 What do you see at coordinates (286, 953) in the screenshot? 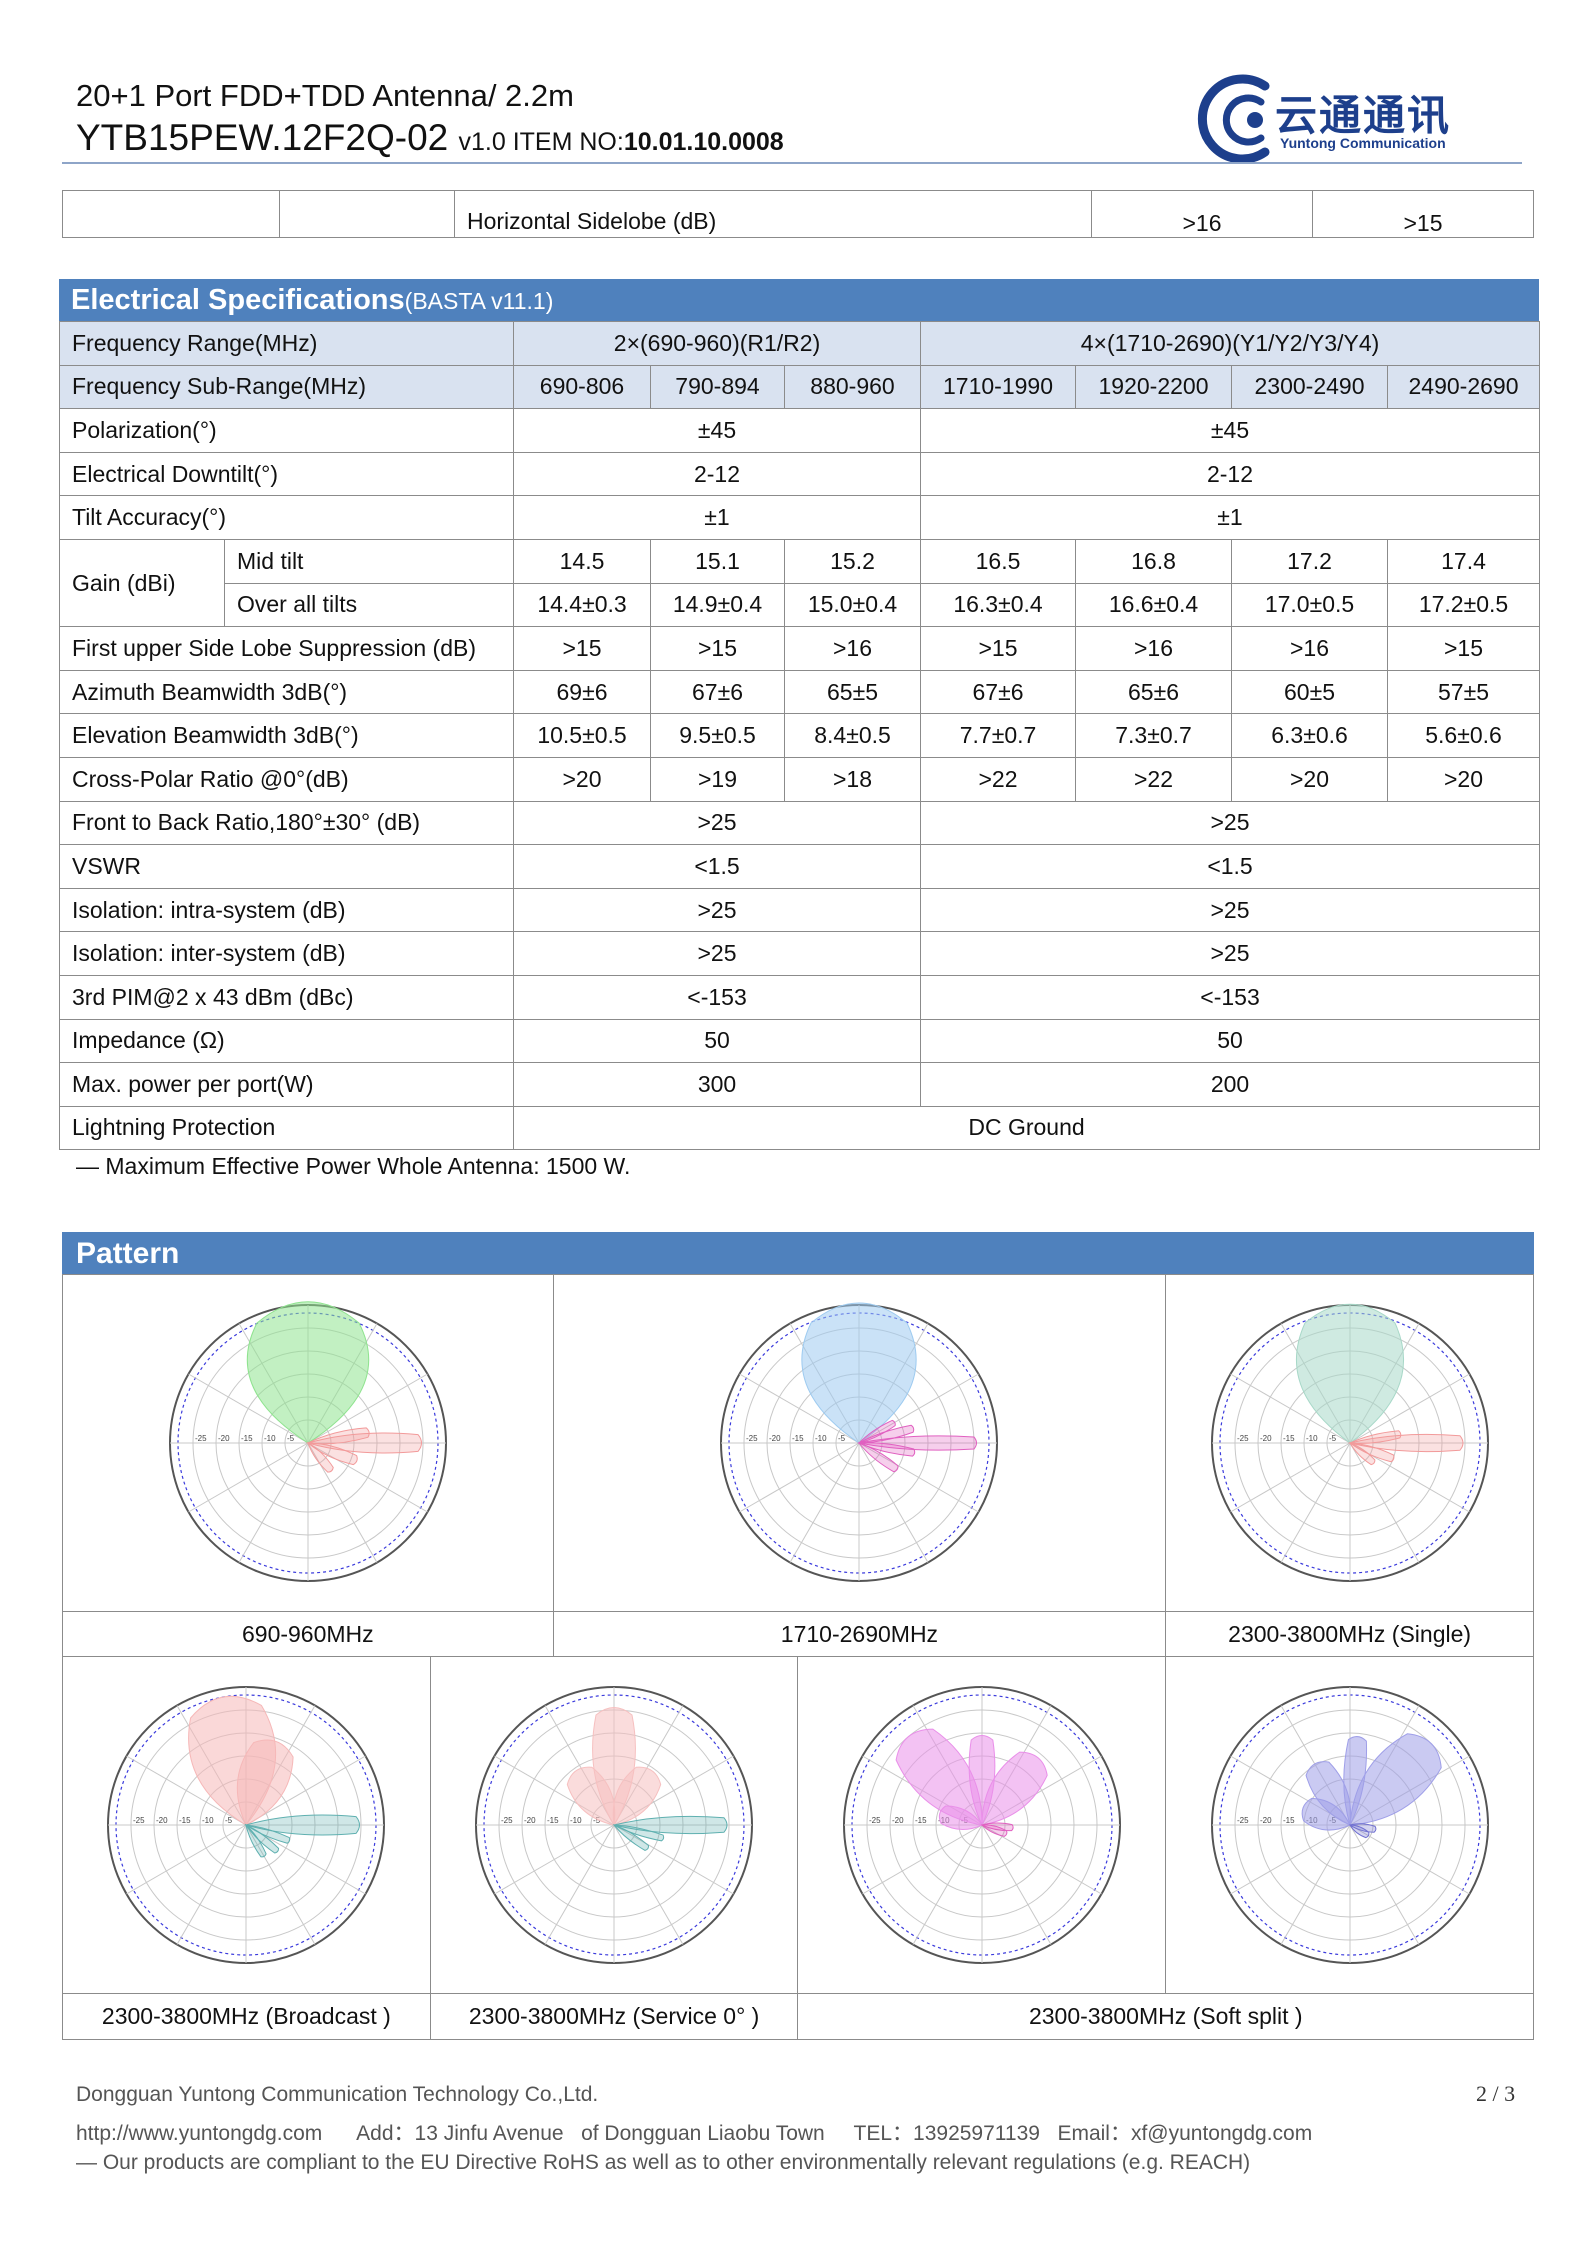
I see `row-label: Isolation: inter-system (dB)` at bounding box center [286, 953].